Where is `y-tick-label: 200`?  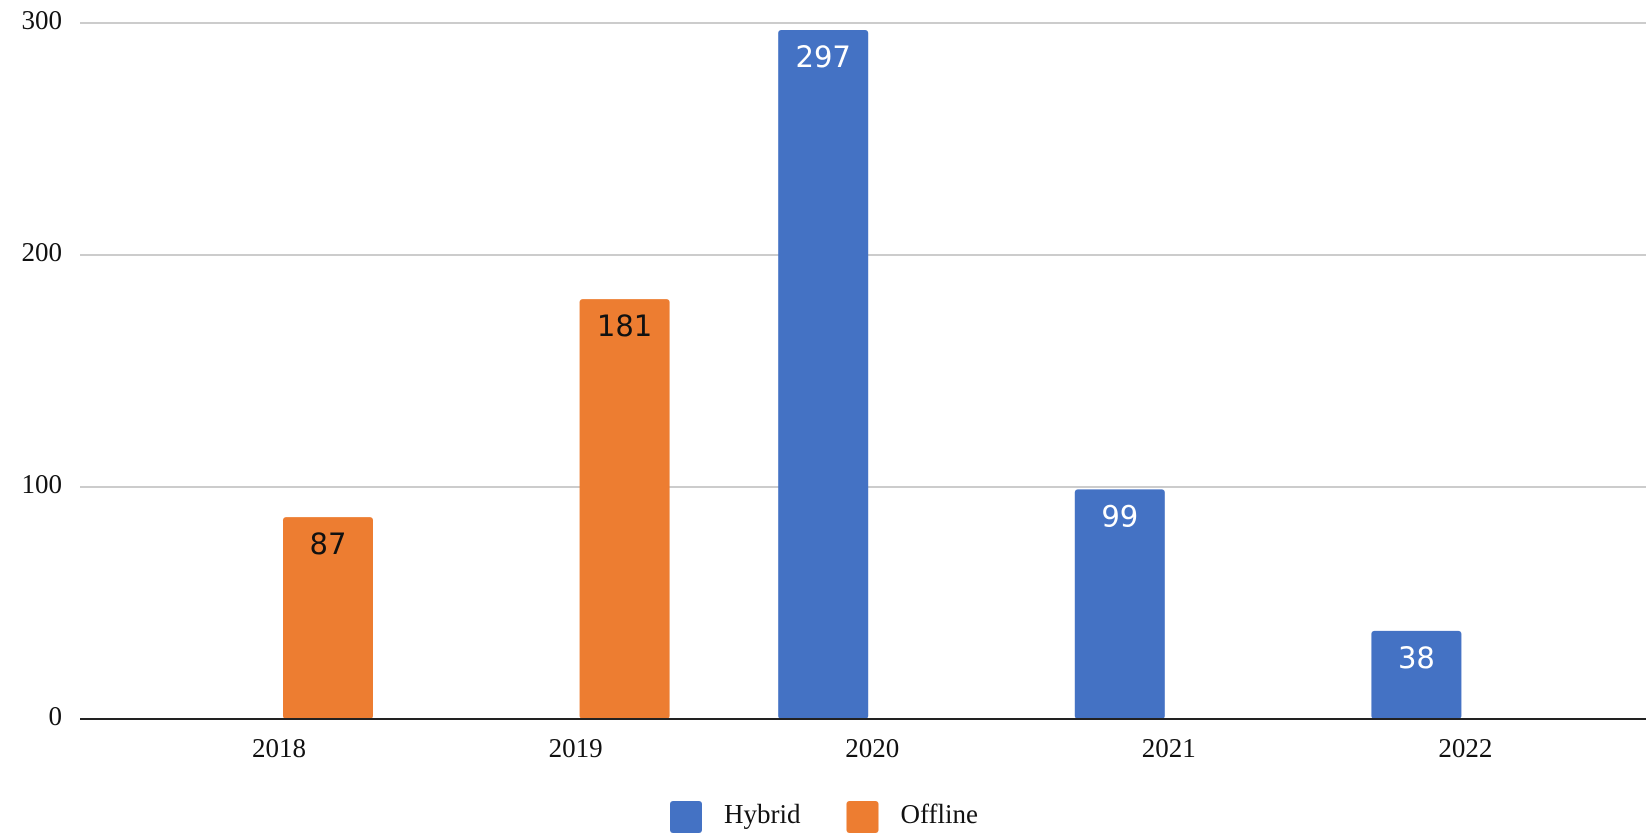
y-tick-label: 200 is located at coordinates (42, 252).